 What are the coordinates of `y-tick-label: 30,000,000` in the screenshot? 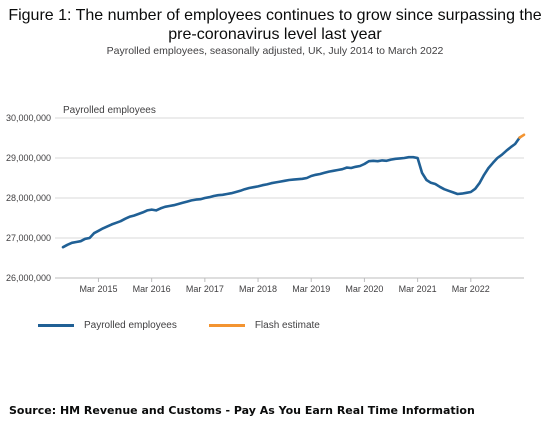 It's located at (28, 118).